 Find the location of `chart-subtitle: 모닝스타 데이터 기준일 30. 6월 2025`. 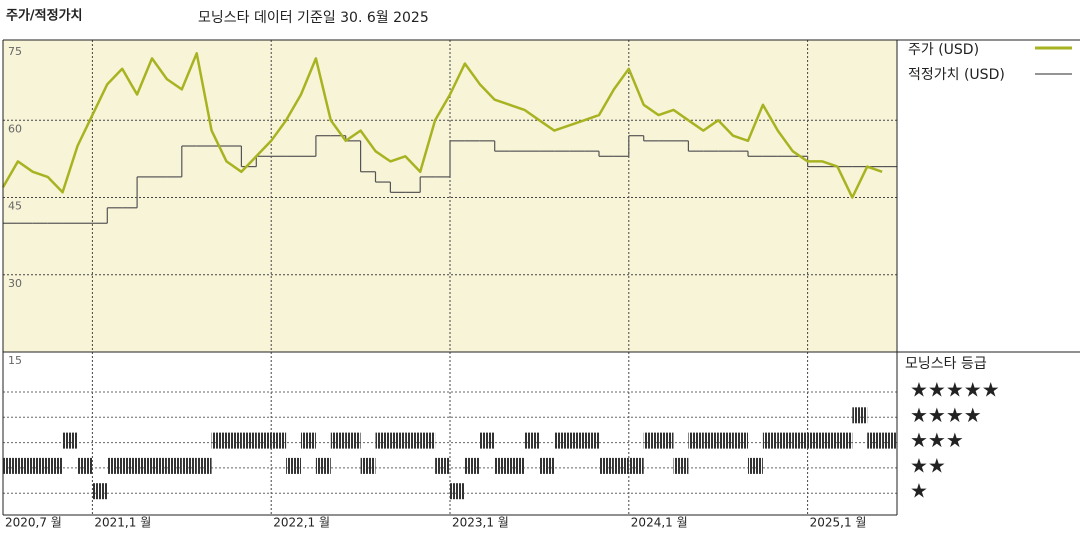

chart-subtitle: 모닝스타 데이터 기준일 30. 6월 2025 is located at coordinates (313, 18).